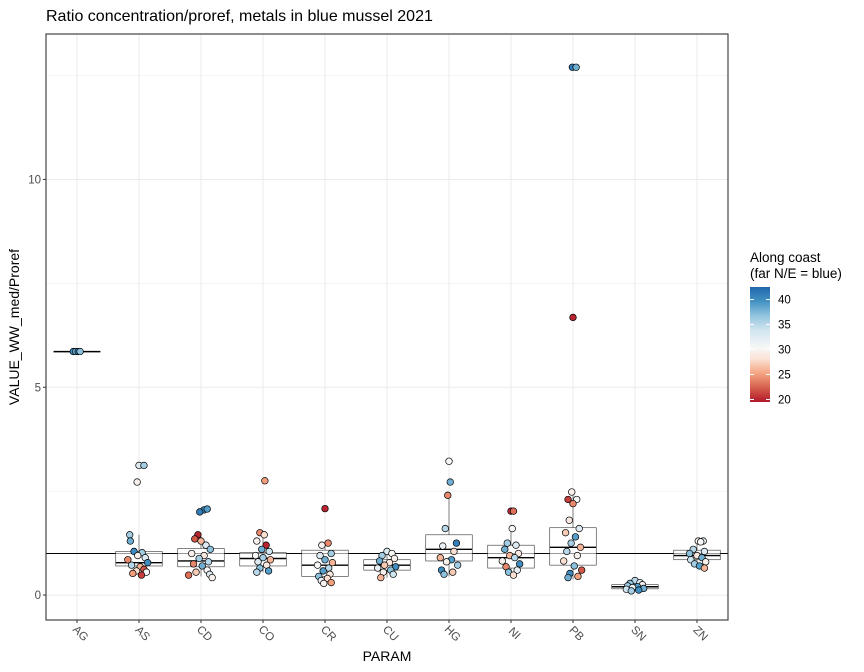 The image size is (864, 672). What do you see at coordinates (34, 180) in the screenshot?
I see `y-tick-label: 10` at bounding box center [34, 180].